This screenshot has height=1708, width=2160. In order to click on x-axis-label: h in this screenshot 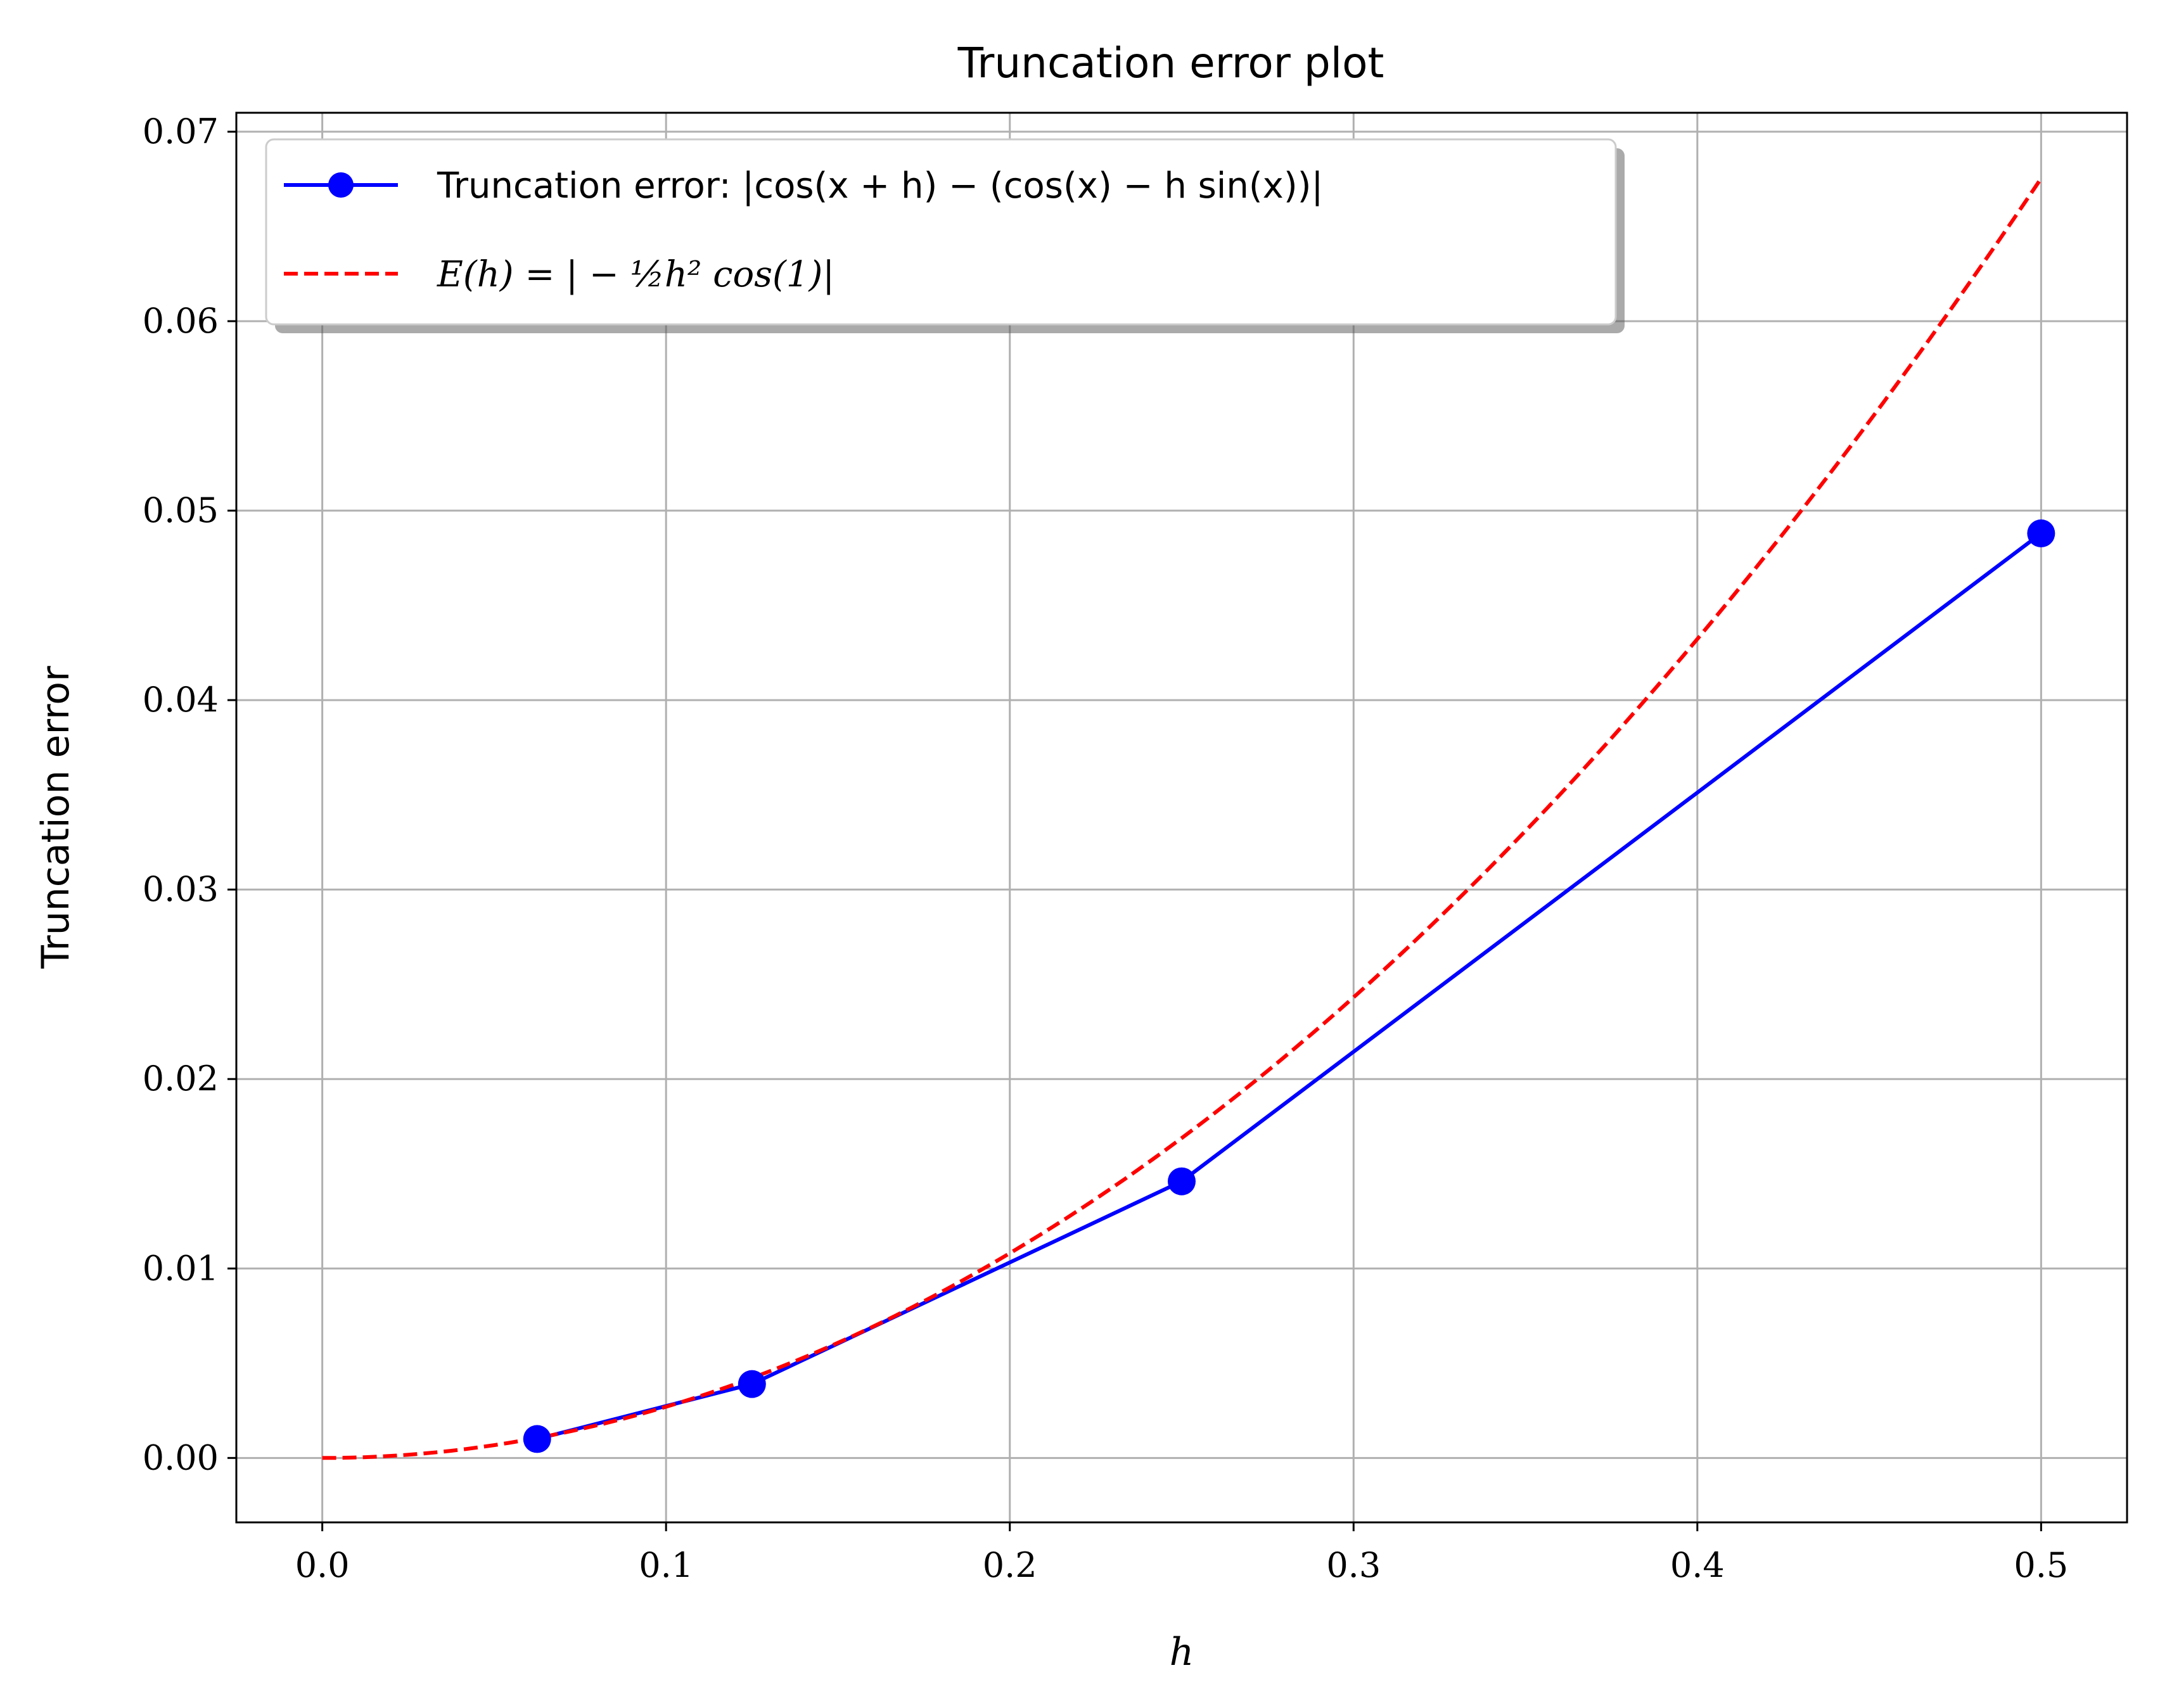, I will do `click(1182, 1652)`.